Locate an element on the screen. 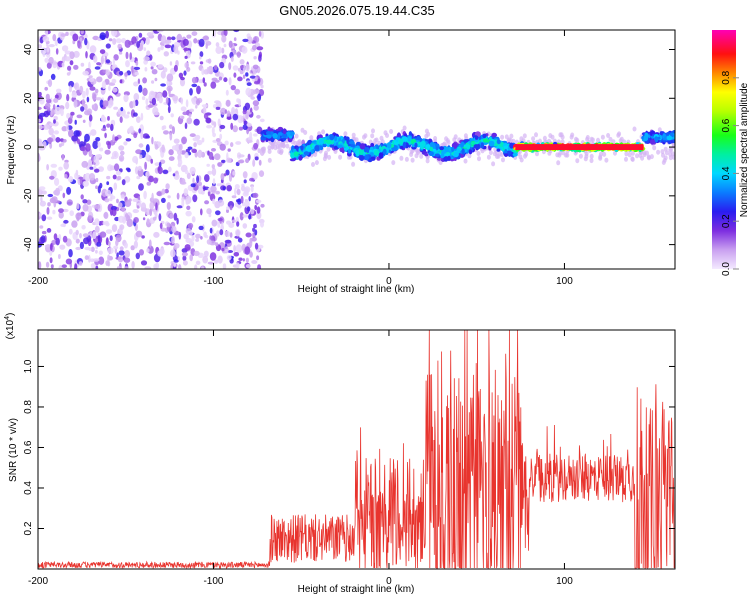 Image resolution: width=750 pixels, height=600 pixels. snr-y-tick-label: 1.0 is located at coordinates (28, 366).